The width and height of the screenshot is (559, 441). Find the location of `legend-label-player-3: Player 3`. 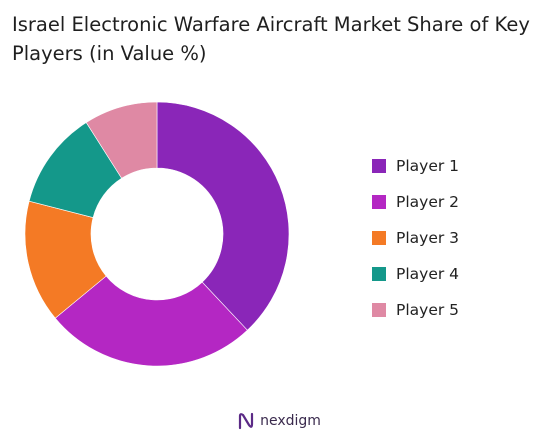

legend-label-player-3: Player 3 is located at coordinates (428, 238).